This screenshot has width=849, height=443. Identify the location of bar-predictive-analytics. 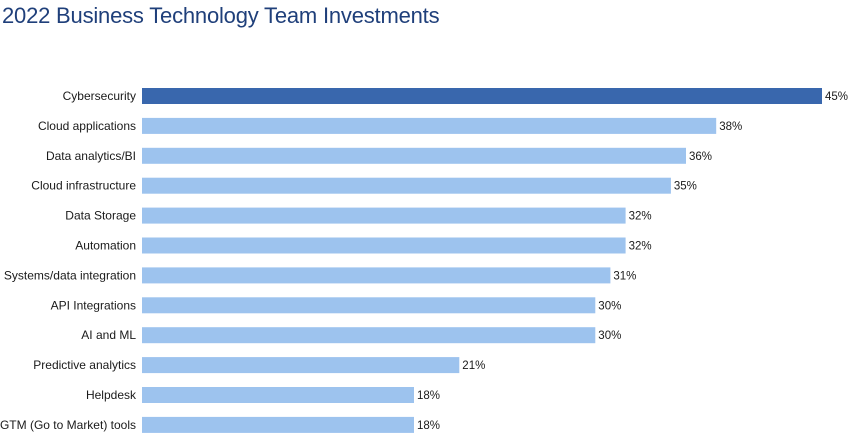
(301, 365).